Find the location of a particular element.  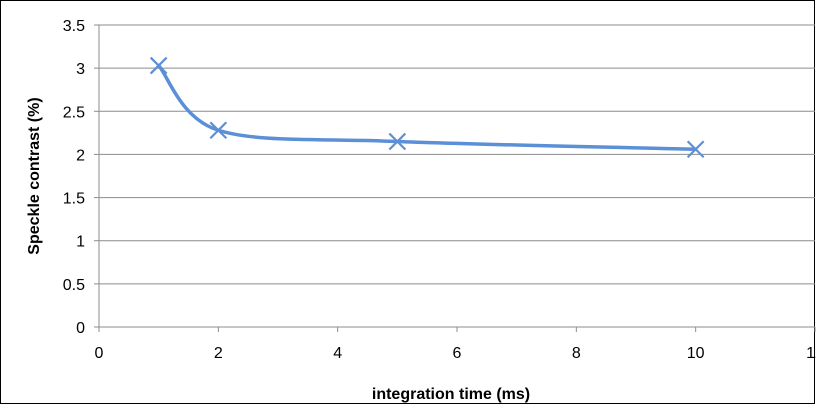

y-tick-label: 2.5 is located at coordinates (74, 112).